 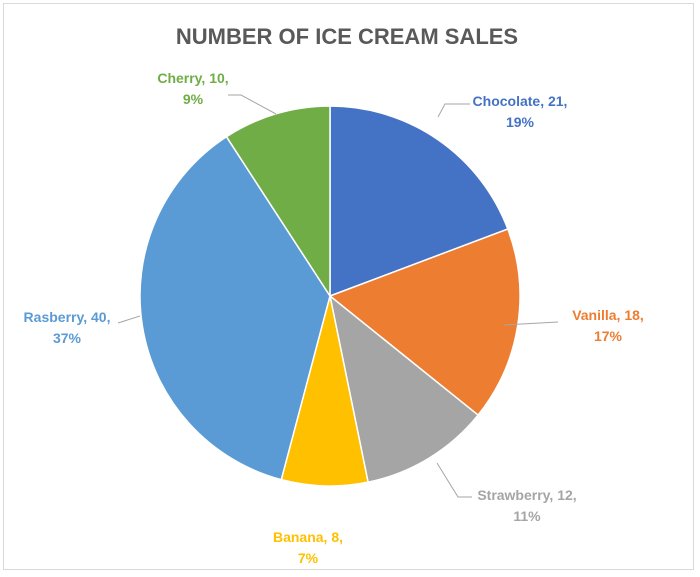 I want to click on data-label-strawberry: Strawberry, 12, 11%, so click(x=526, y=505).